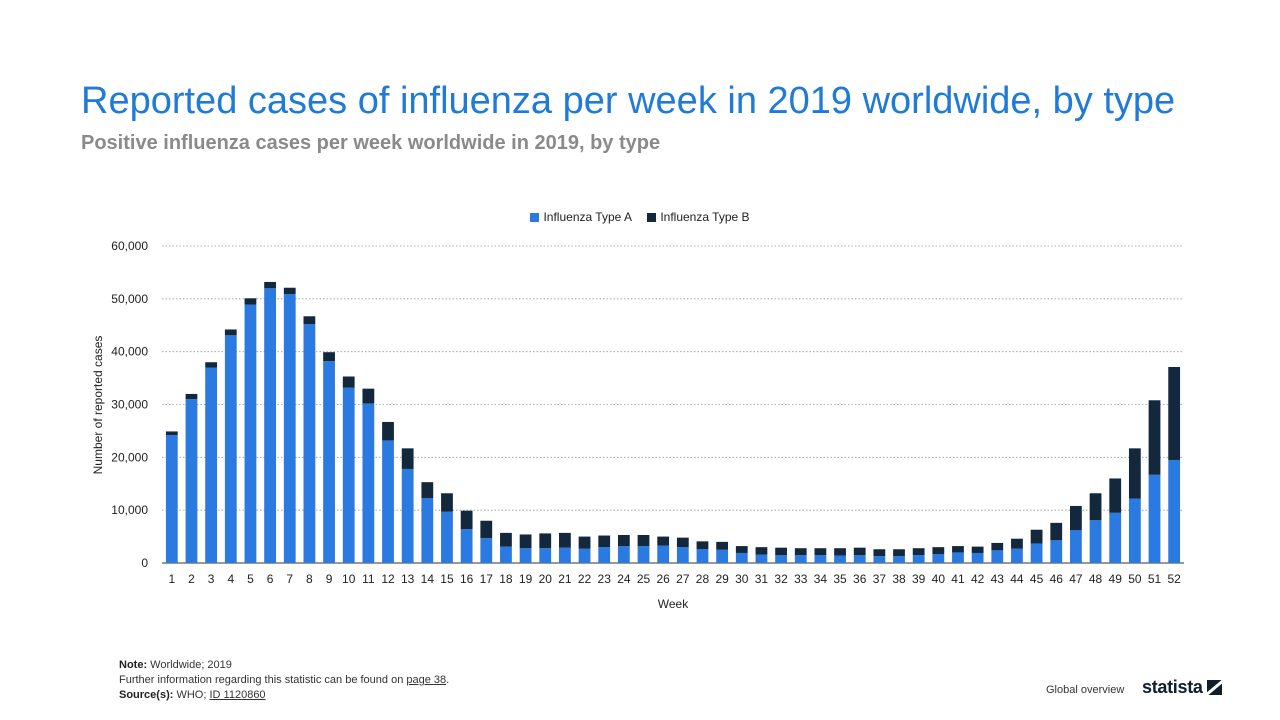 Image resolution: width=1280 pixels, height=720 pixels. What do you see at coordinates (698, 217) in the screenshot?
I see `legend-item-type-b: Influenza Type B` at bounding box center [698, 217].